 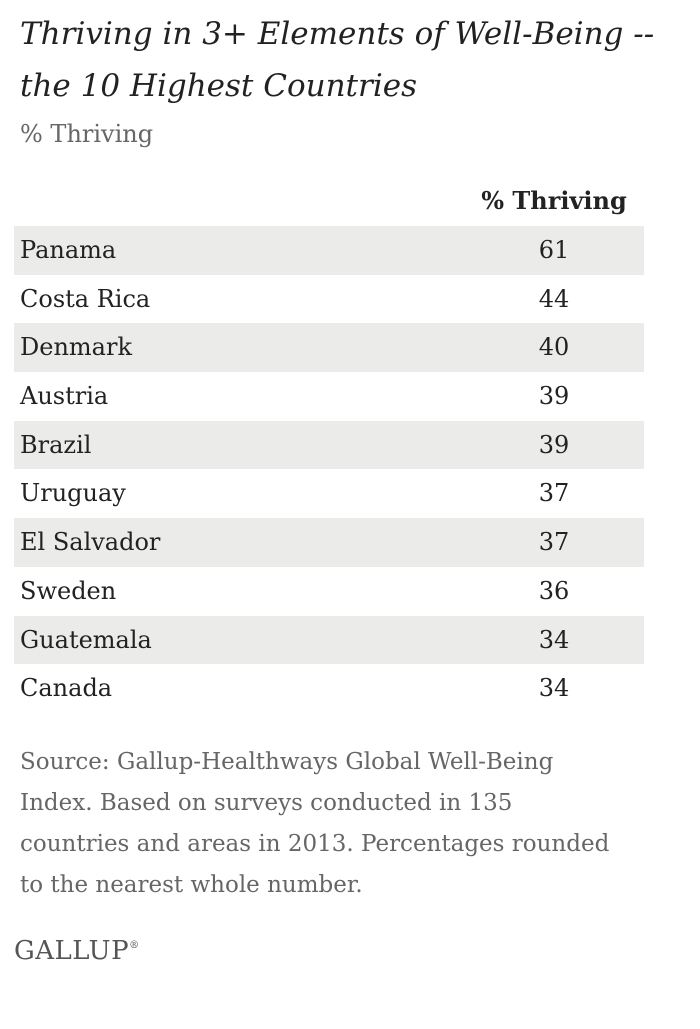 What do you see at coordinates (329, 299) in the screenshot?
I see `table-row: Costa Rica 44` at bounding box center [329, 299].